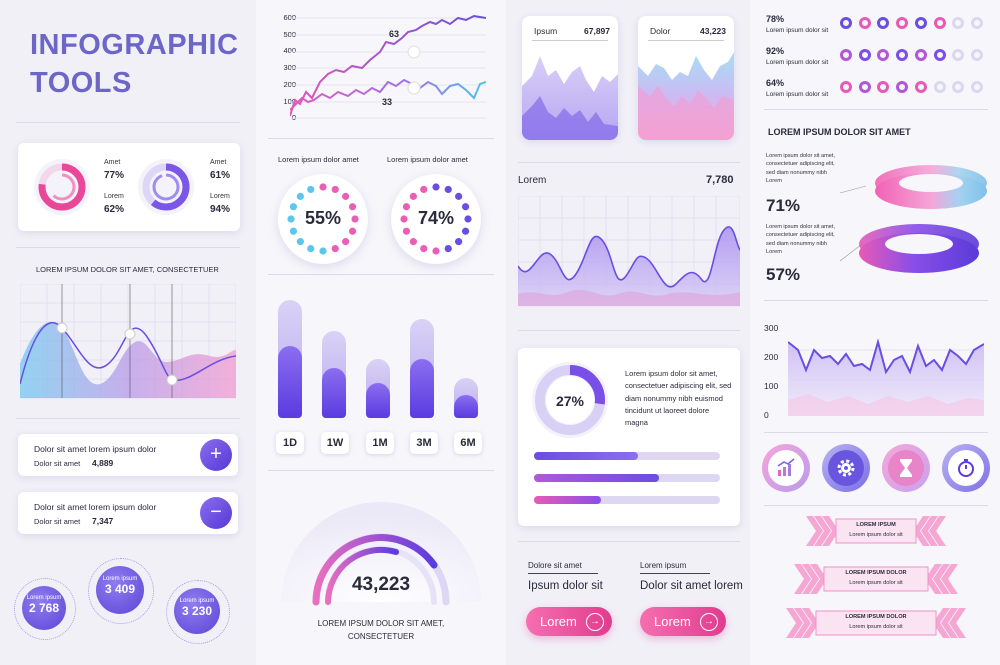 Image resolution: width=1000 pixels, height=665 pixels. I want to click on stopwatch-icon, so click(966, 468).